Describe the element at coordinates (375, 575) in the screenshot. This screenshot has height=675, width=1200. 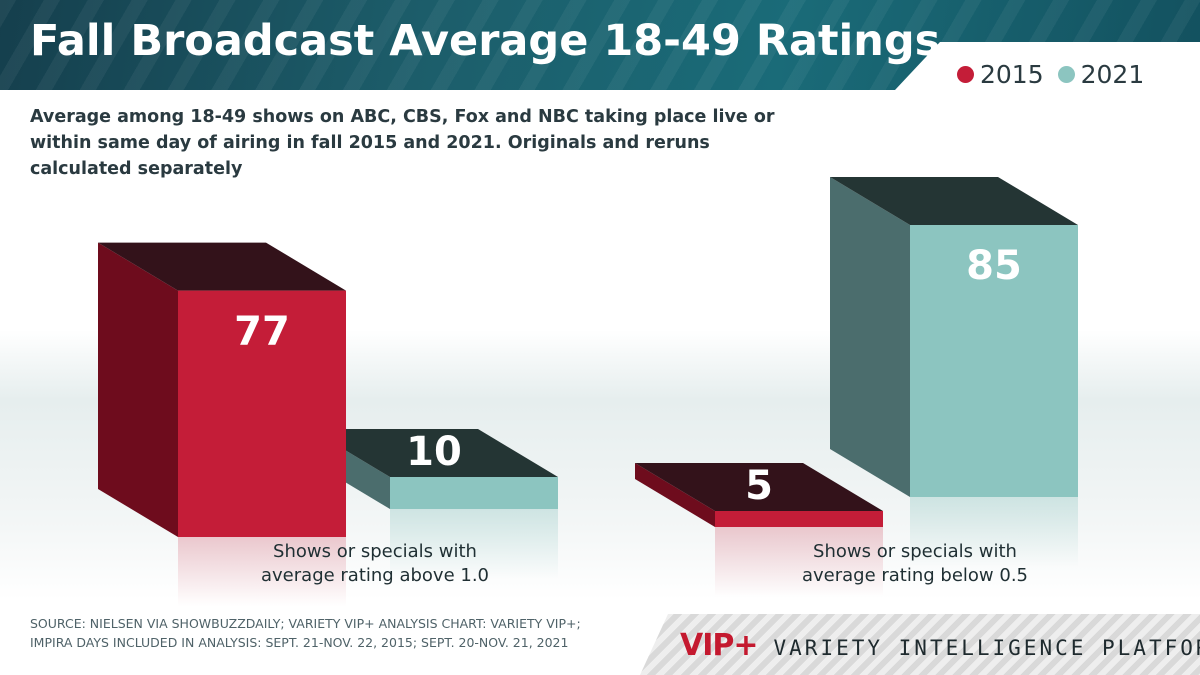
I see `category-label-above-1-line-2: average rating above 1.0` at that location.